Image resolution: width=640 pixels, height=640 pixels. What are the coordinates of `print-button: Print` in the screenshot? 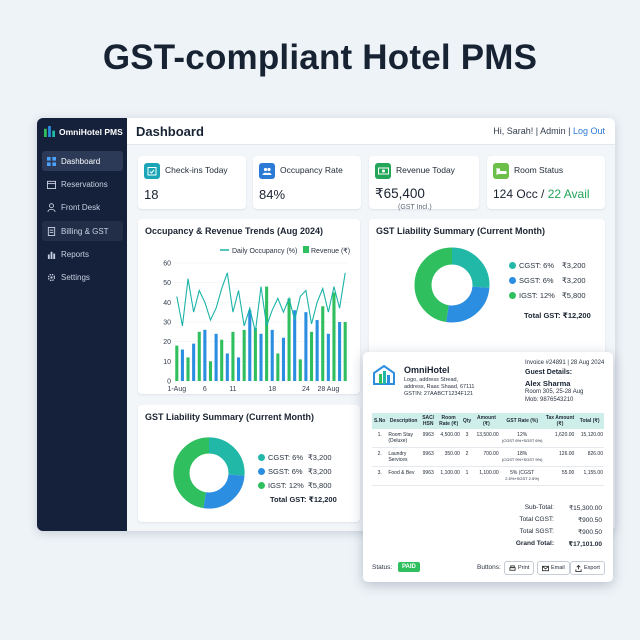 It's located at (519, 568).